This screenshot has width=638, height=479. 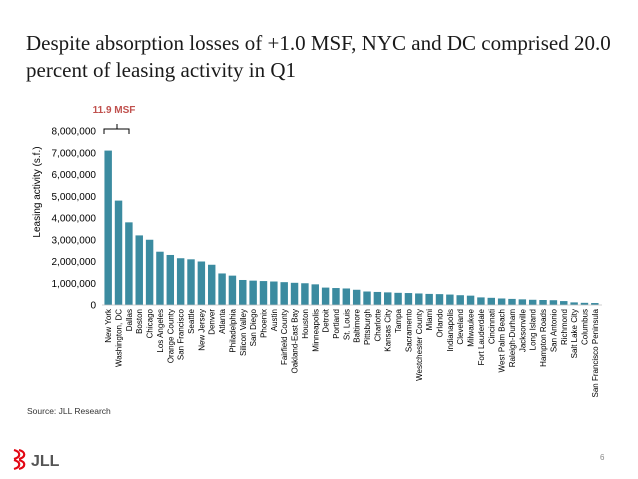 I want to click on x-tick-label: Oakland-East Bay, so click(x=295, y=341).